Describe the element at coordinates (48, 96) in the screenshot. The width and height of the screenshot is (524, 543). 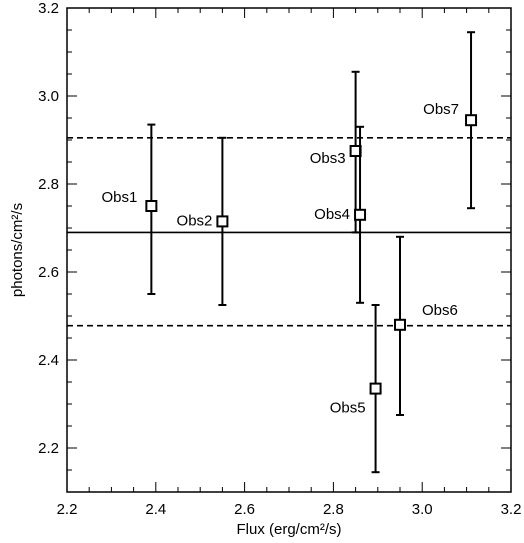
I see `y-tick-label: 3.0` at that location.